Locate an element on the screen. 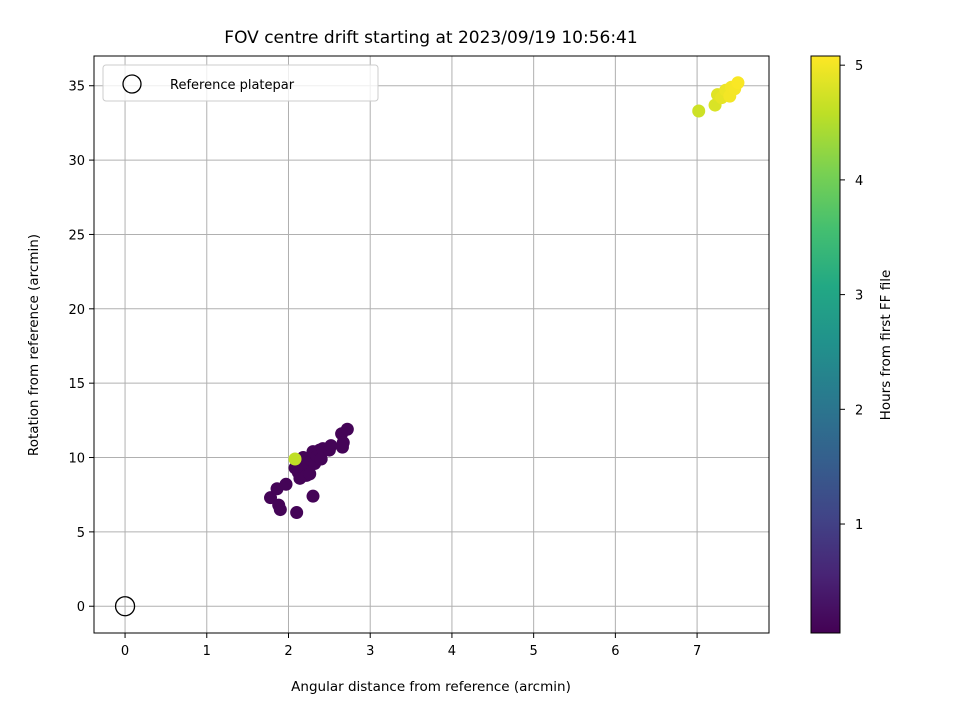 Image resolution: width=960 pixels, height=720 pixels. reference-marker is located at coordinates (125, 606).